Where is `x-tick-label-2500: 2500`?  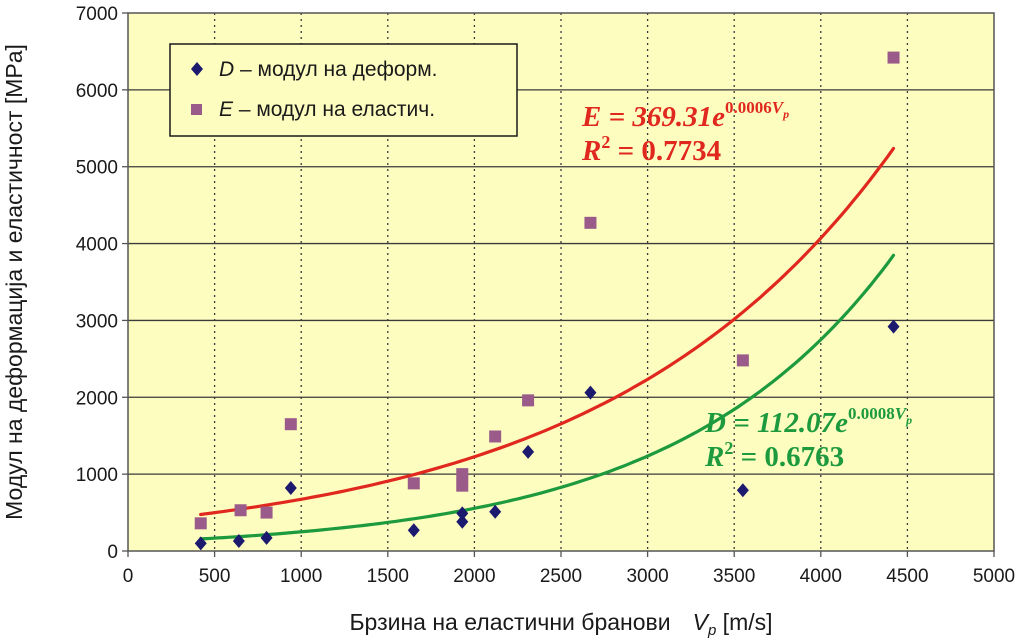
x-tick-label-2500: 2500 is located at coordinates (561, 576).